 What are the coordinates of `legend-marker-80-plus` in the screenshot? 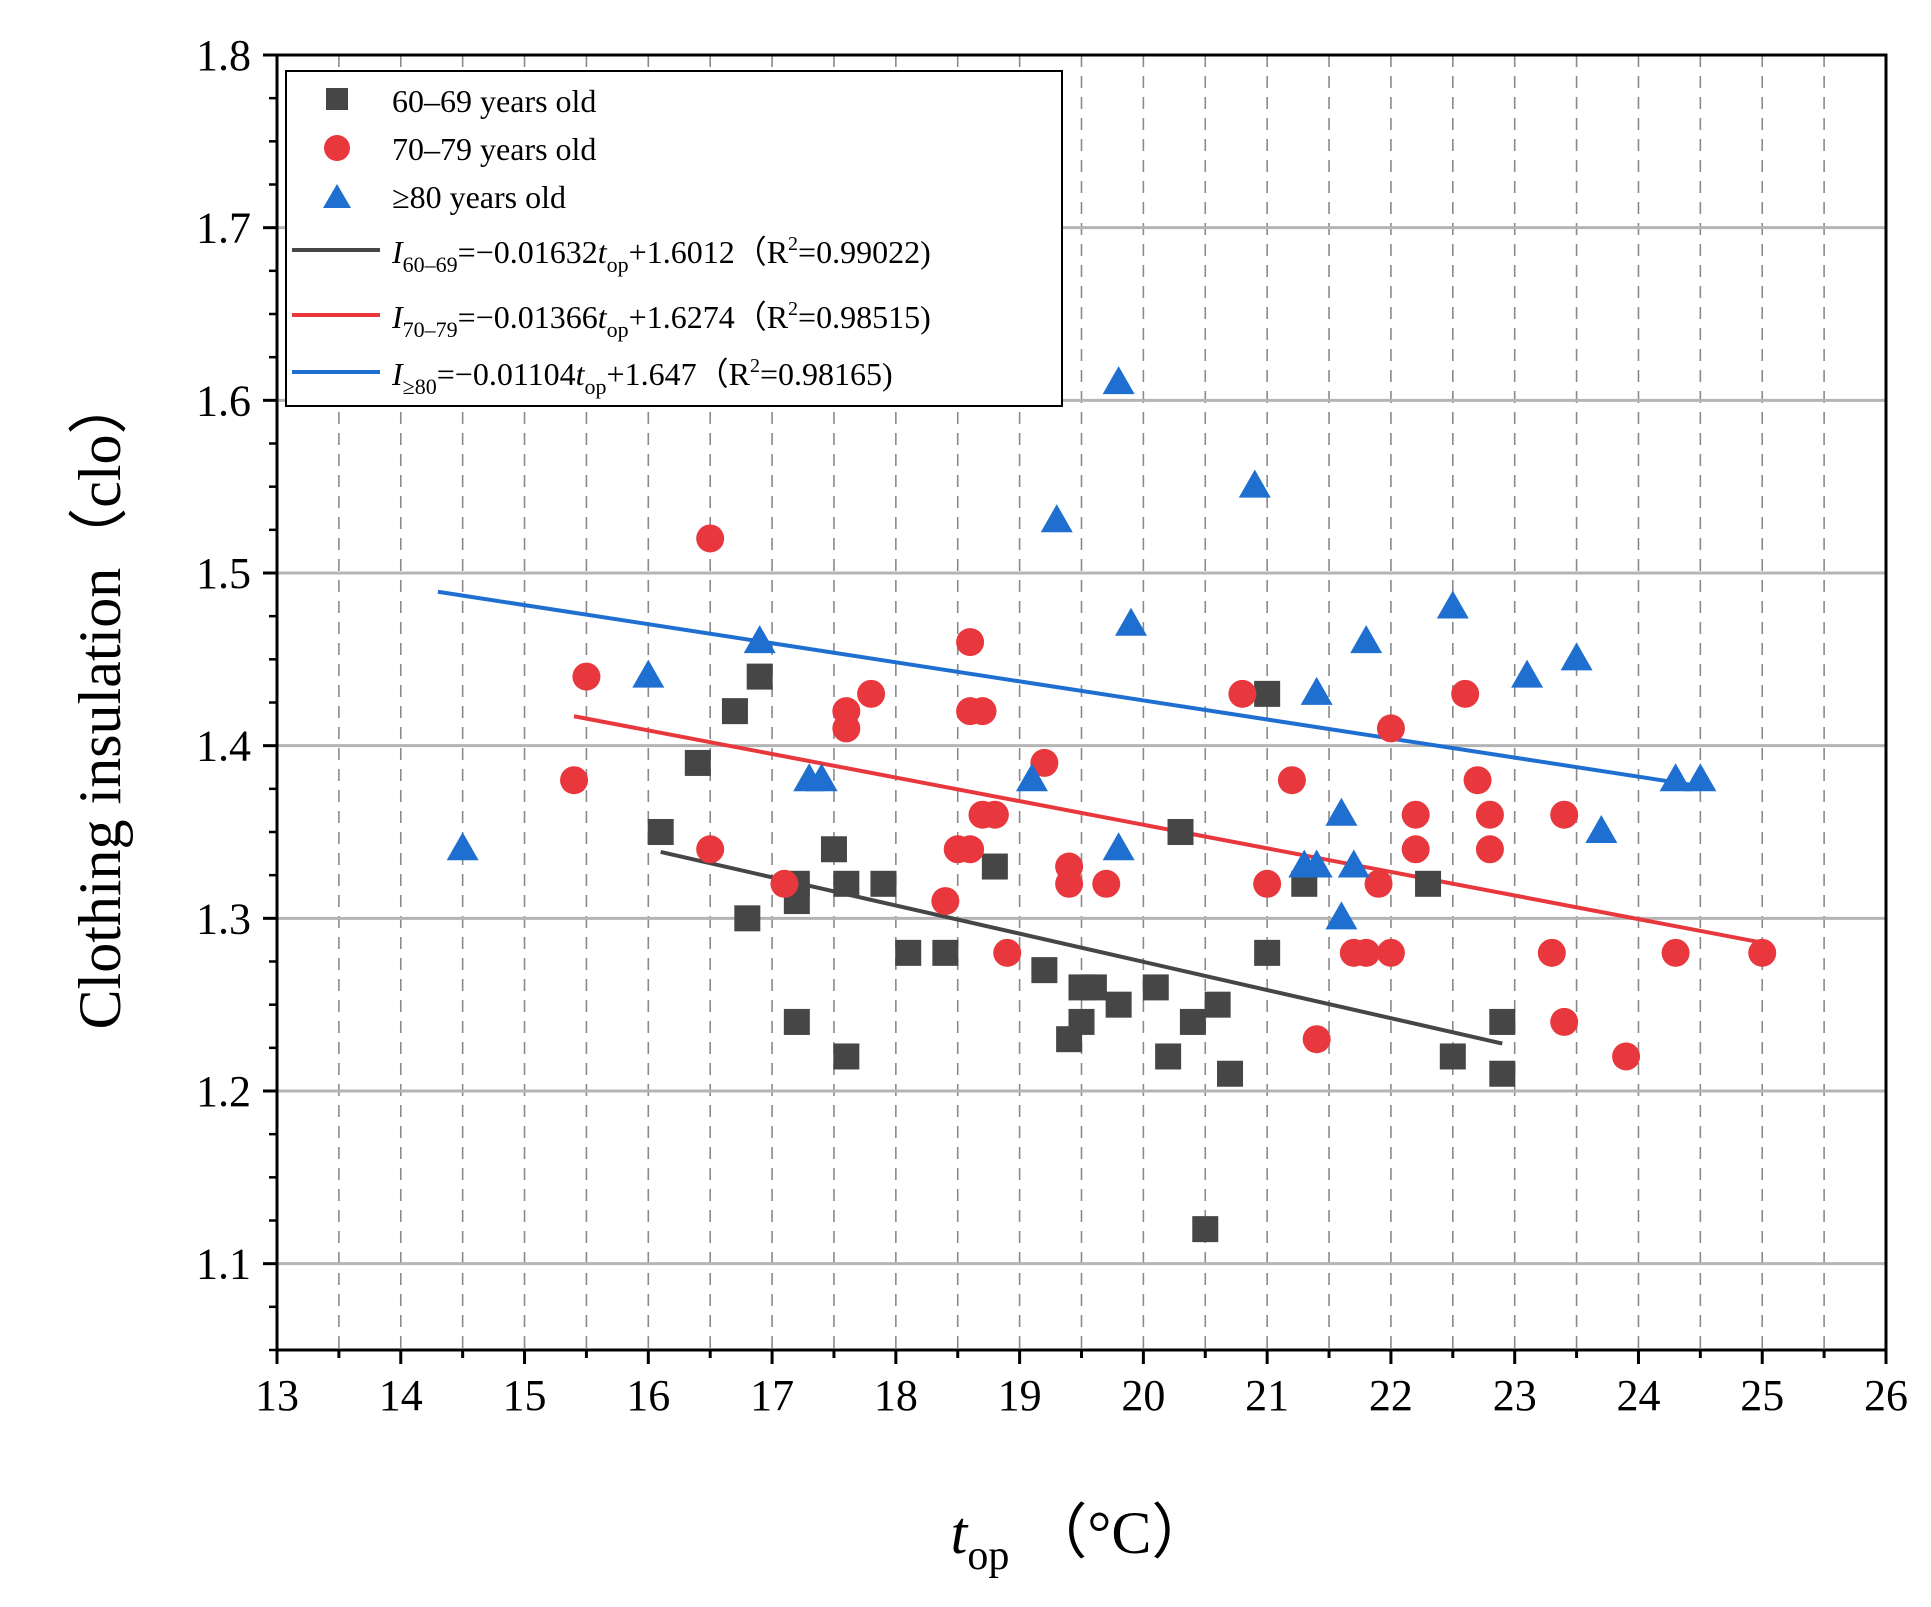 It's located at (337, 196).